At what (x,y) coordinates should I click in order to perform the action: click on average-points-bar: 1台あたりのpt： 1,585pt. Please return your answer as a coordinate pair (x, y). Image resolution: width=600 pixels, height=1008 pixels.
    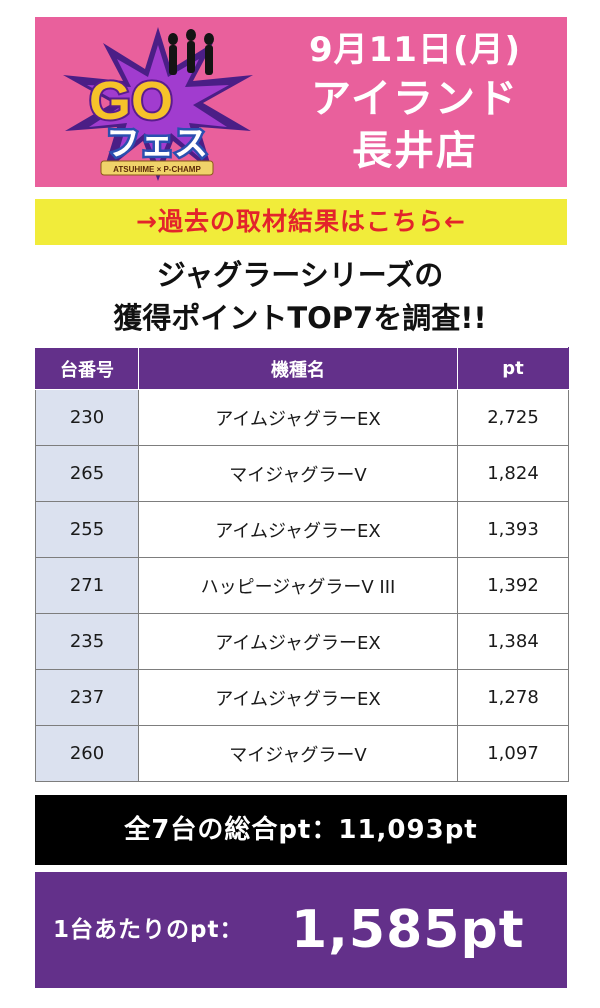
    Looking at the image, I should click on (301, 930).